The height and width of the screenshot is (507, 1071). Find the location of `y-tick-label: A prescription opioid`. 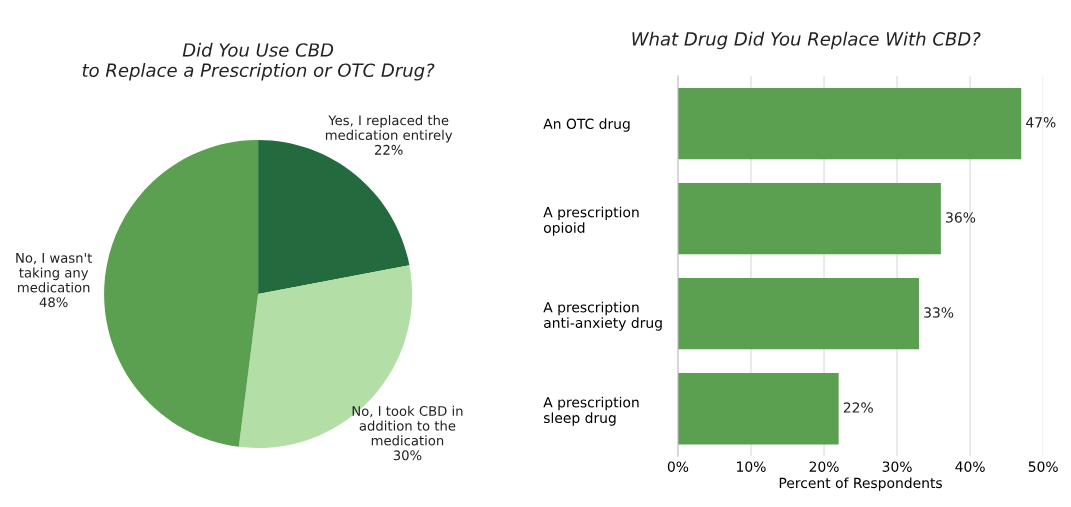

y-tick-label: A prescription opioid is located at coordinates (591, 221).